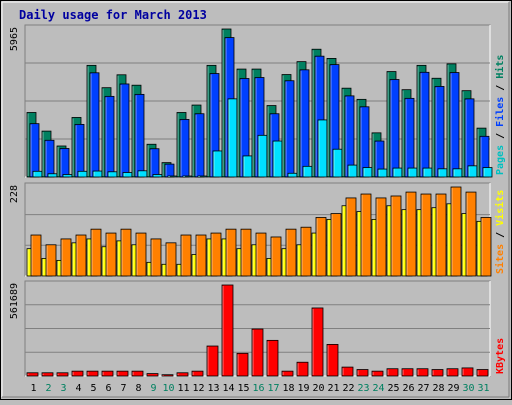 This screenshot has height=405, width=512. Describe the element at coordinates (153, 388) in the screenshot. I see `x-tick-label-9: 9` at that location.